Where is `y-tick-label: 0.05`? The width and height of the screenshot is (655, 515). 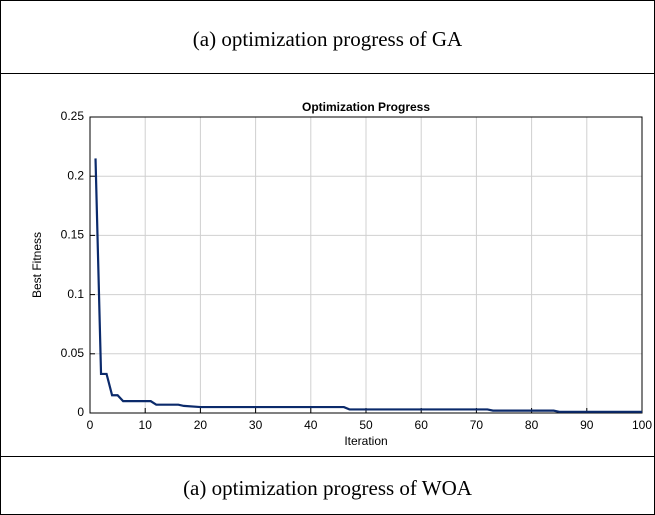
y-tick-label: 0.05 is located at coordinates (73, 353).